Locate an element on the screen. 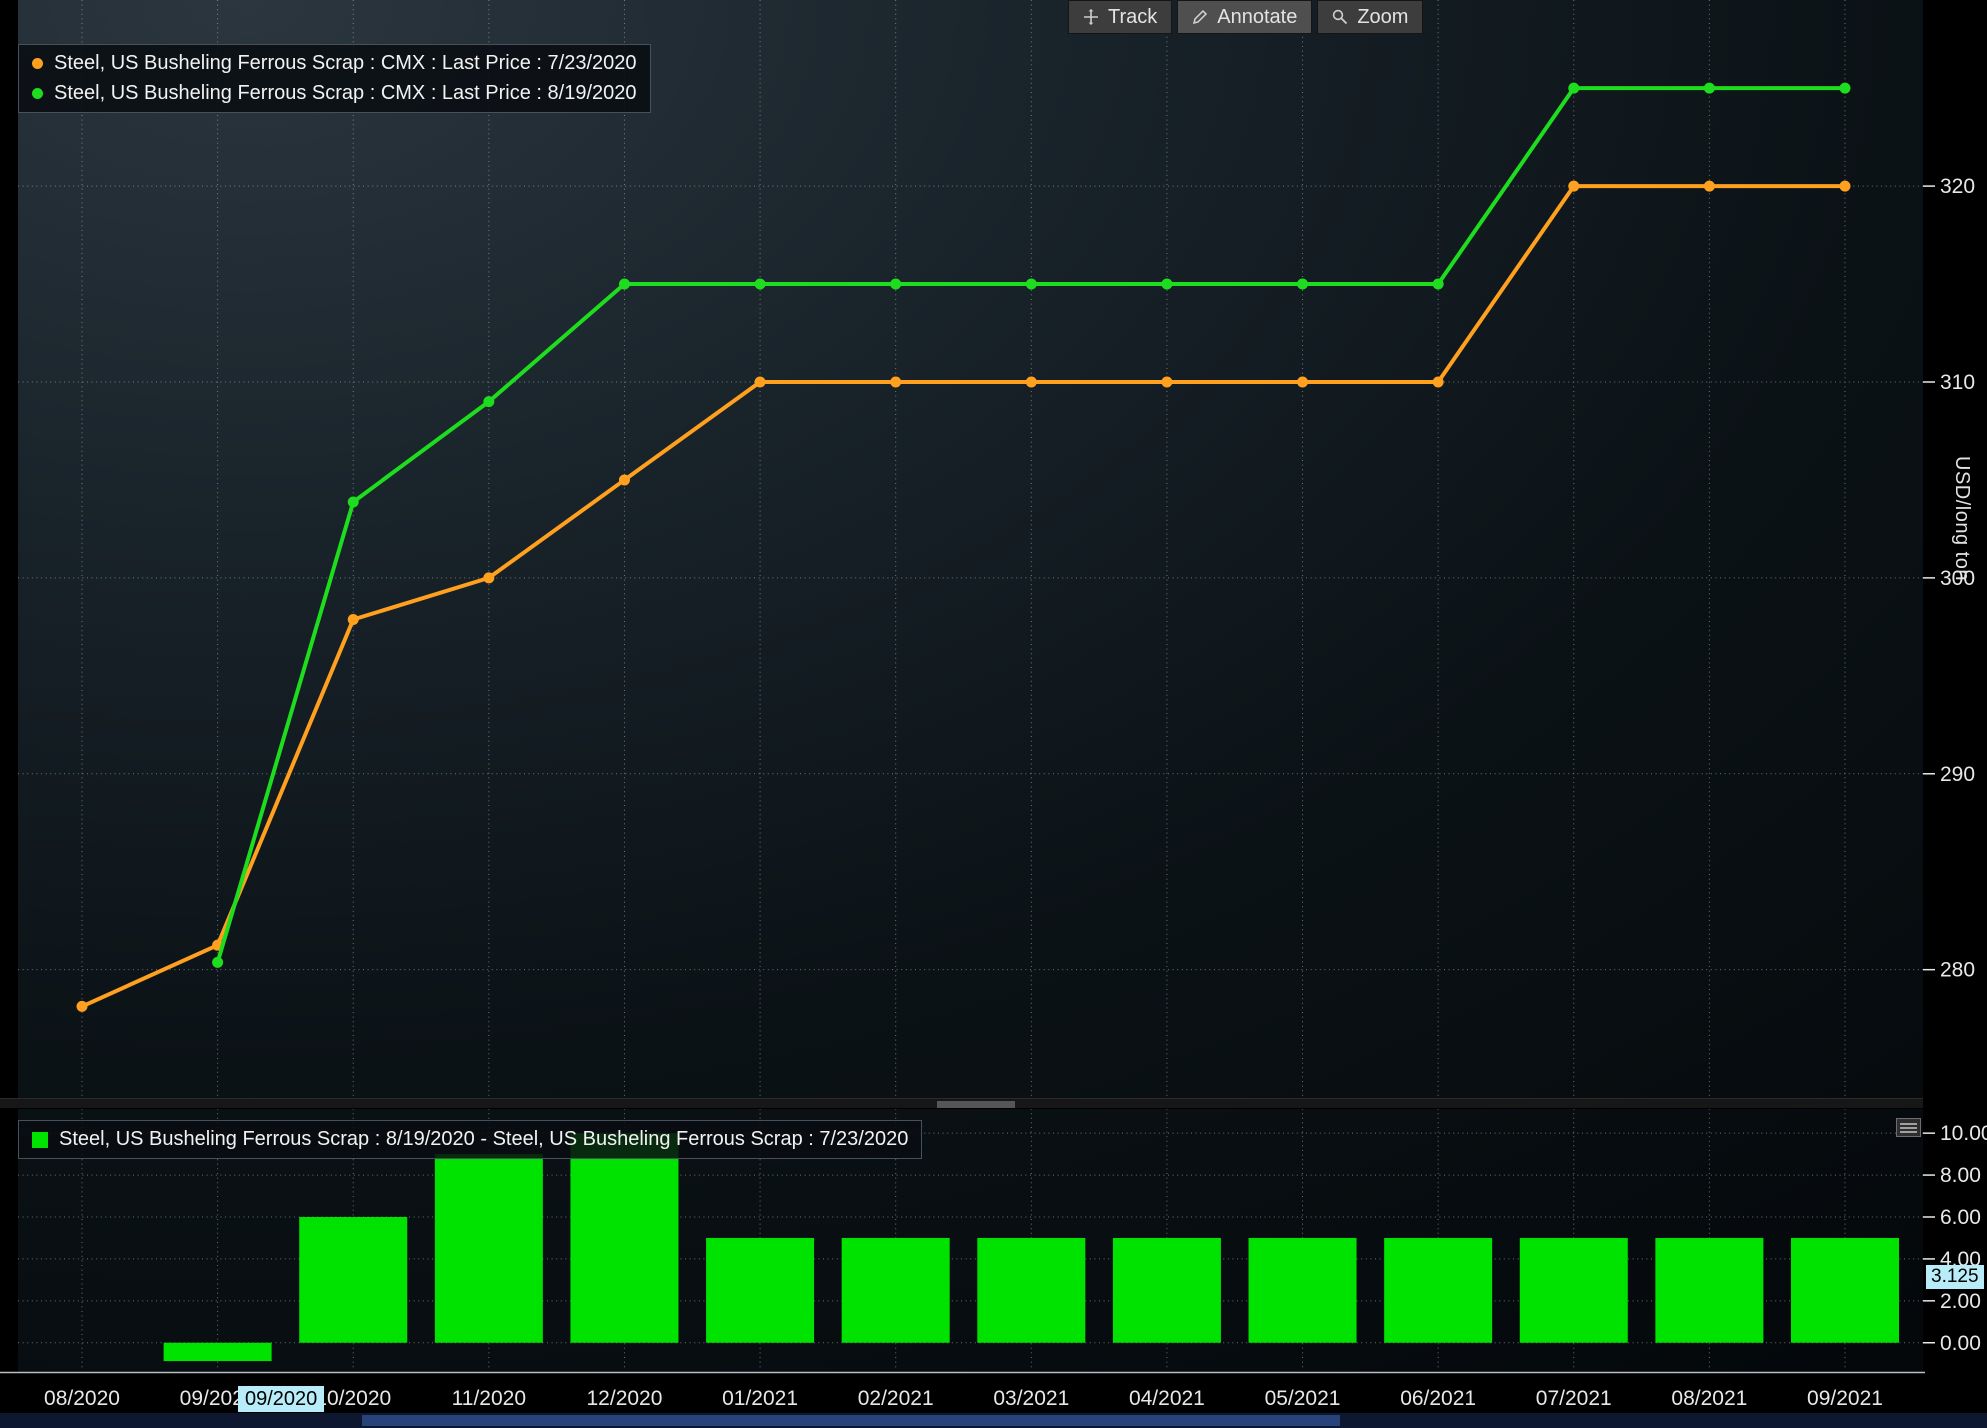 The width and height of the screenshot is (1987, 1428). series-square-icon is located at coordinates (40, 1139).